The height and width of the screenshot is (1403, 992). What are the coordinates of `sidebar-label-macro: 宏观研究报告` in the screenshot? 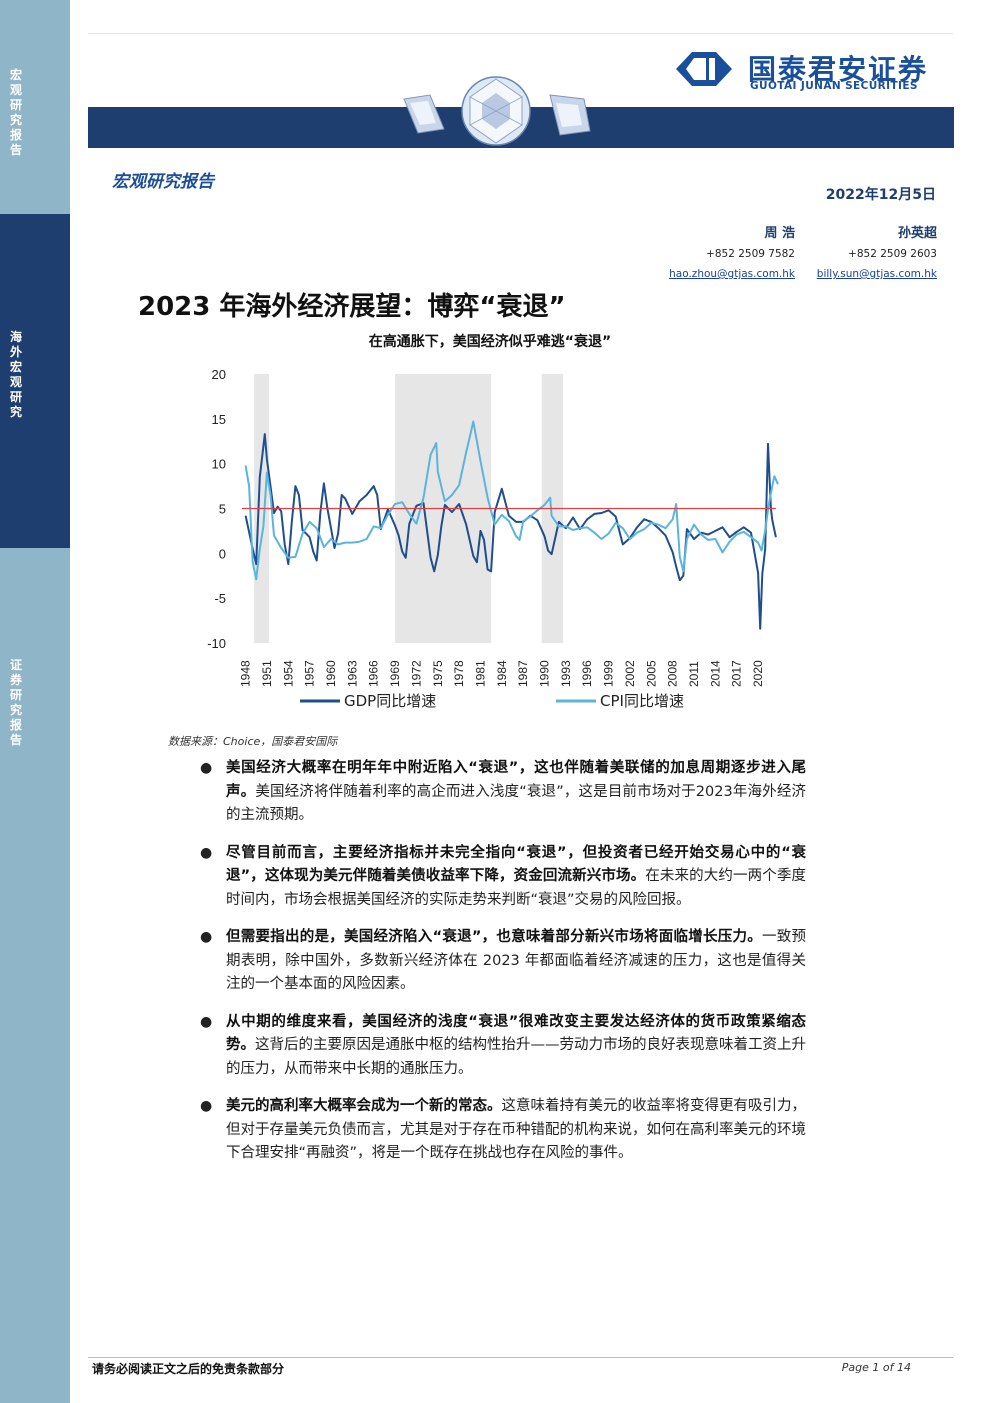 It's located at (16, 112).